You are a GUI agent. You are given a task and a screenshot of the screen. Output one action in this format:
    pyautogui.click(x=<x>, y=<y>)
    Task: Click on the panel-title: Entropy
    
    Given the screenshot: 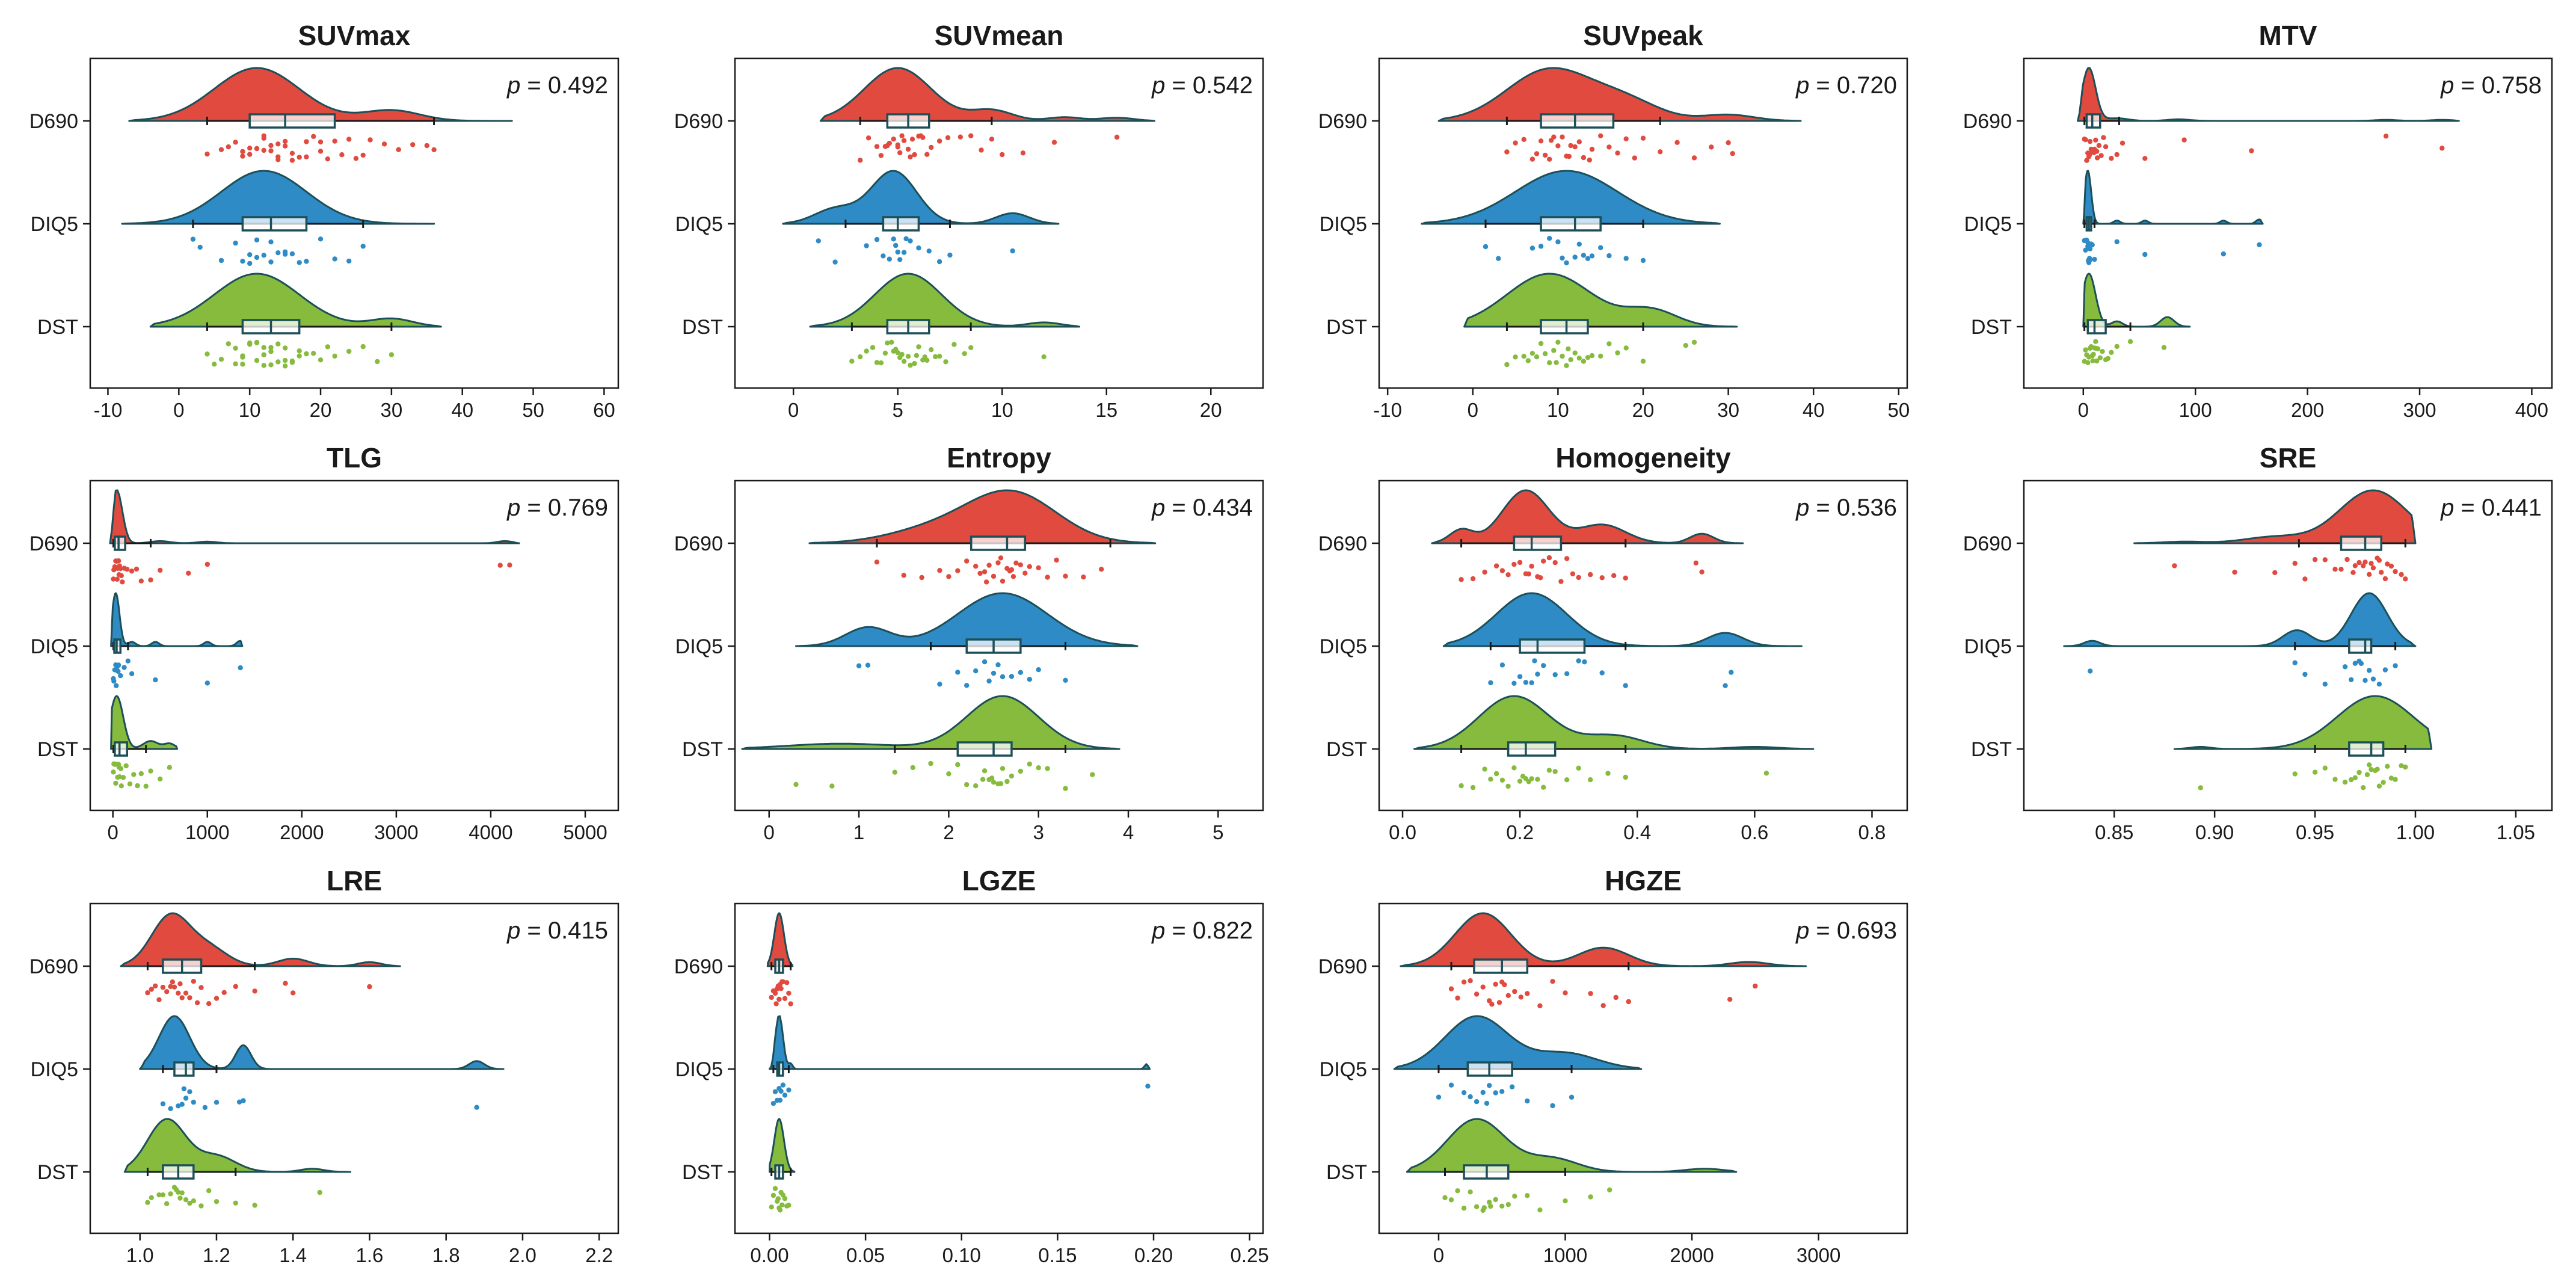 What is the action you would take?
    pyautogui.click(x=999, y=457)
    